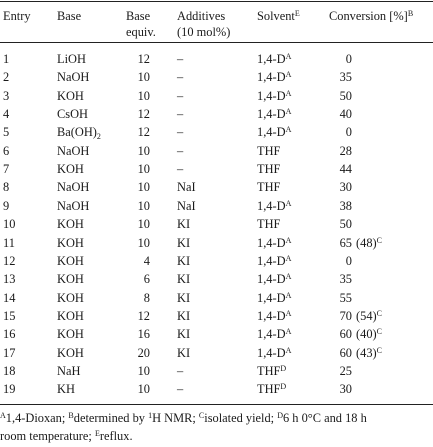 The image size is (433, 447). I want to click on cell-entry: 16, so click(9, 334).